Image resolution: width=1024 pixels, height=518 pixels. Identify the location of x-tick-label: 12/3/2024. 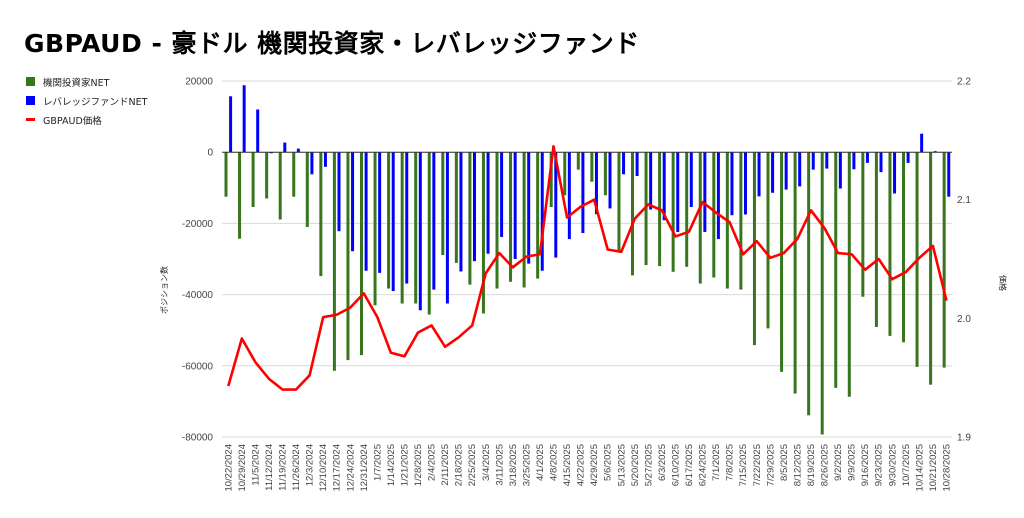
(310, 465).